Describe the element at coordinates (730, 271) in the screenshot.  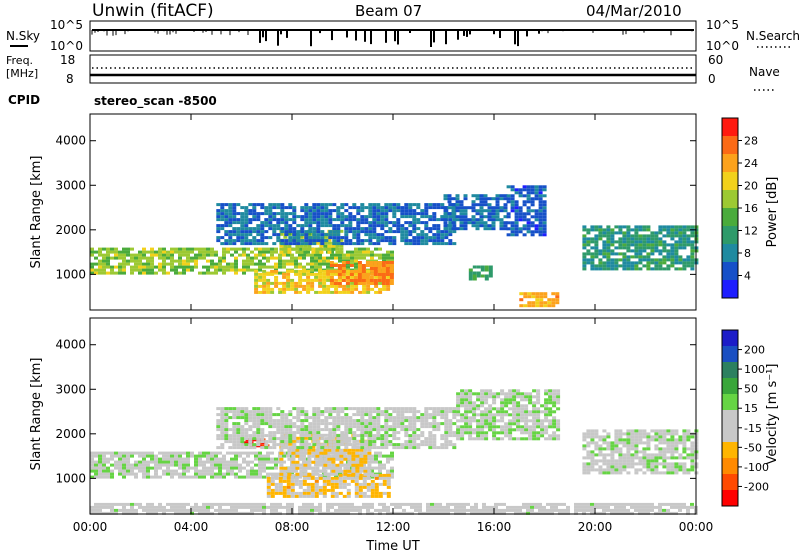
I see `colorbar-swatch` at that location.